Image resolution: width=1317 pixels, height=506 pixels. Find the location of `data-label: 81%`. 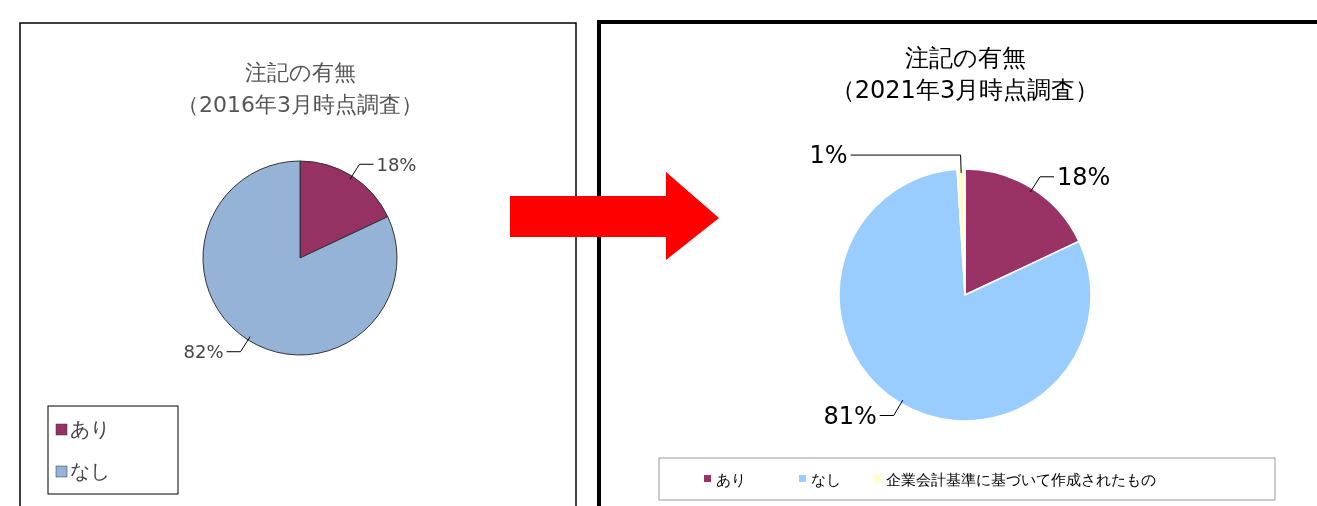

data-label: 81% is located at coordinates (850, 415).